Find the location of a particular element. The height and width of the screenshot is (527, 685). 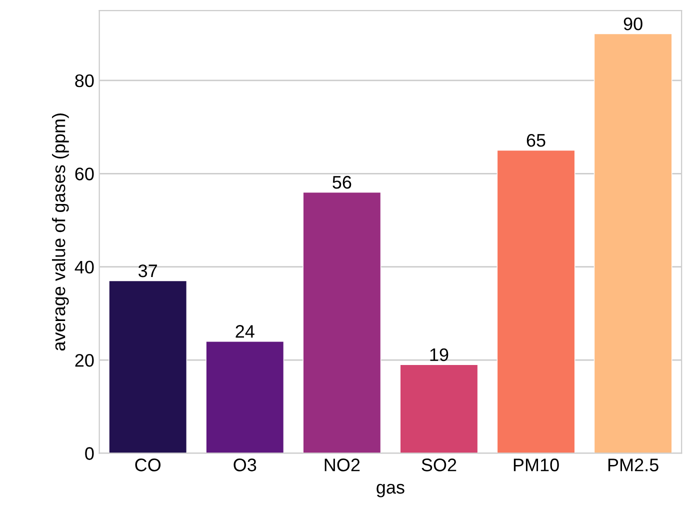

data-label: 56 is located at coordinates (342, 182).